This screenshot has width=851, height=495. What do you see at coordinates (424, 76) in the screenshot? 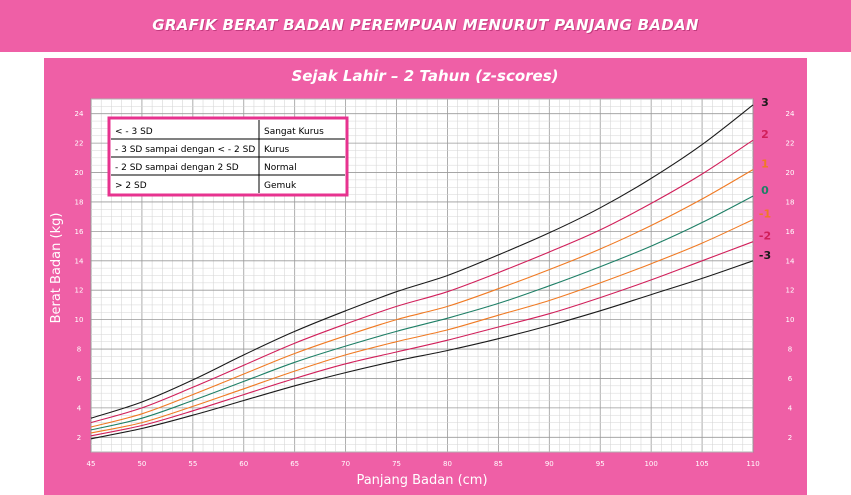
I see `chart-subtitle: Sejak Lahir – 2 Tahun (z-scores)` at bounding box center [424, 76].